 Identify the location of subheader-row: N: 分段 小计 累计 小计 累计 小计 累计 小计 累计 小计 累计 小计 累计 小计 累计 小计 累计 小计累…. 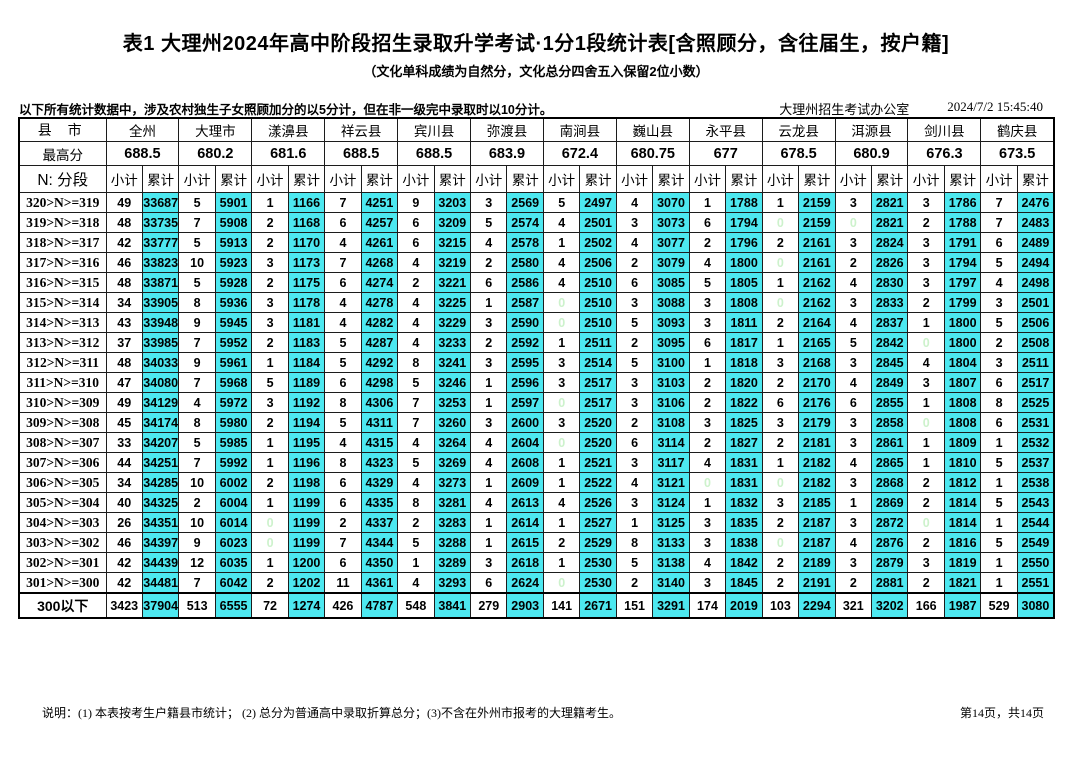
(536, 179).